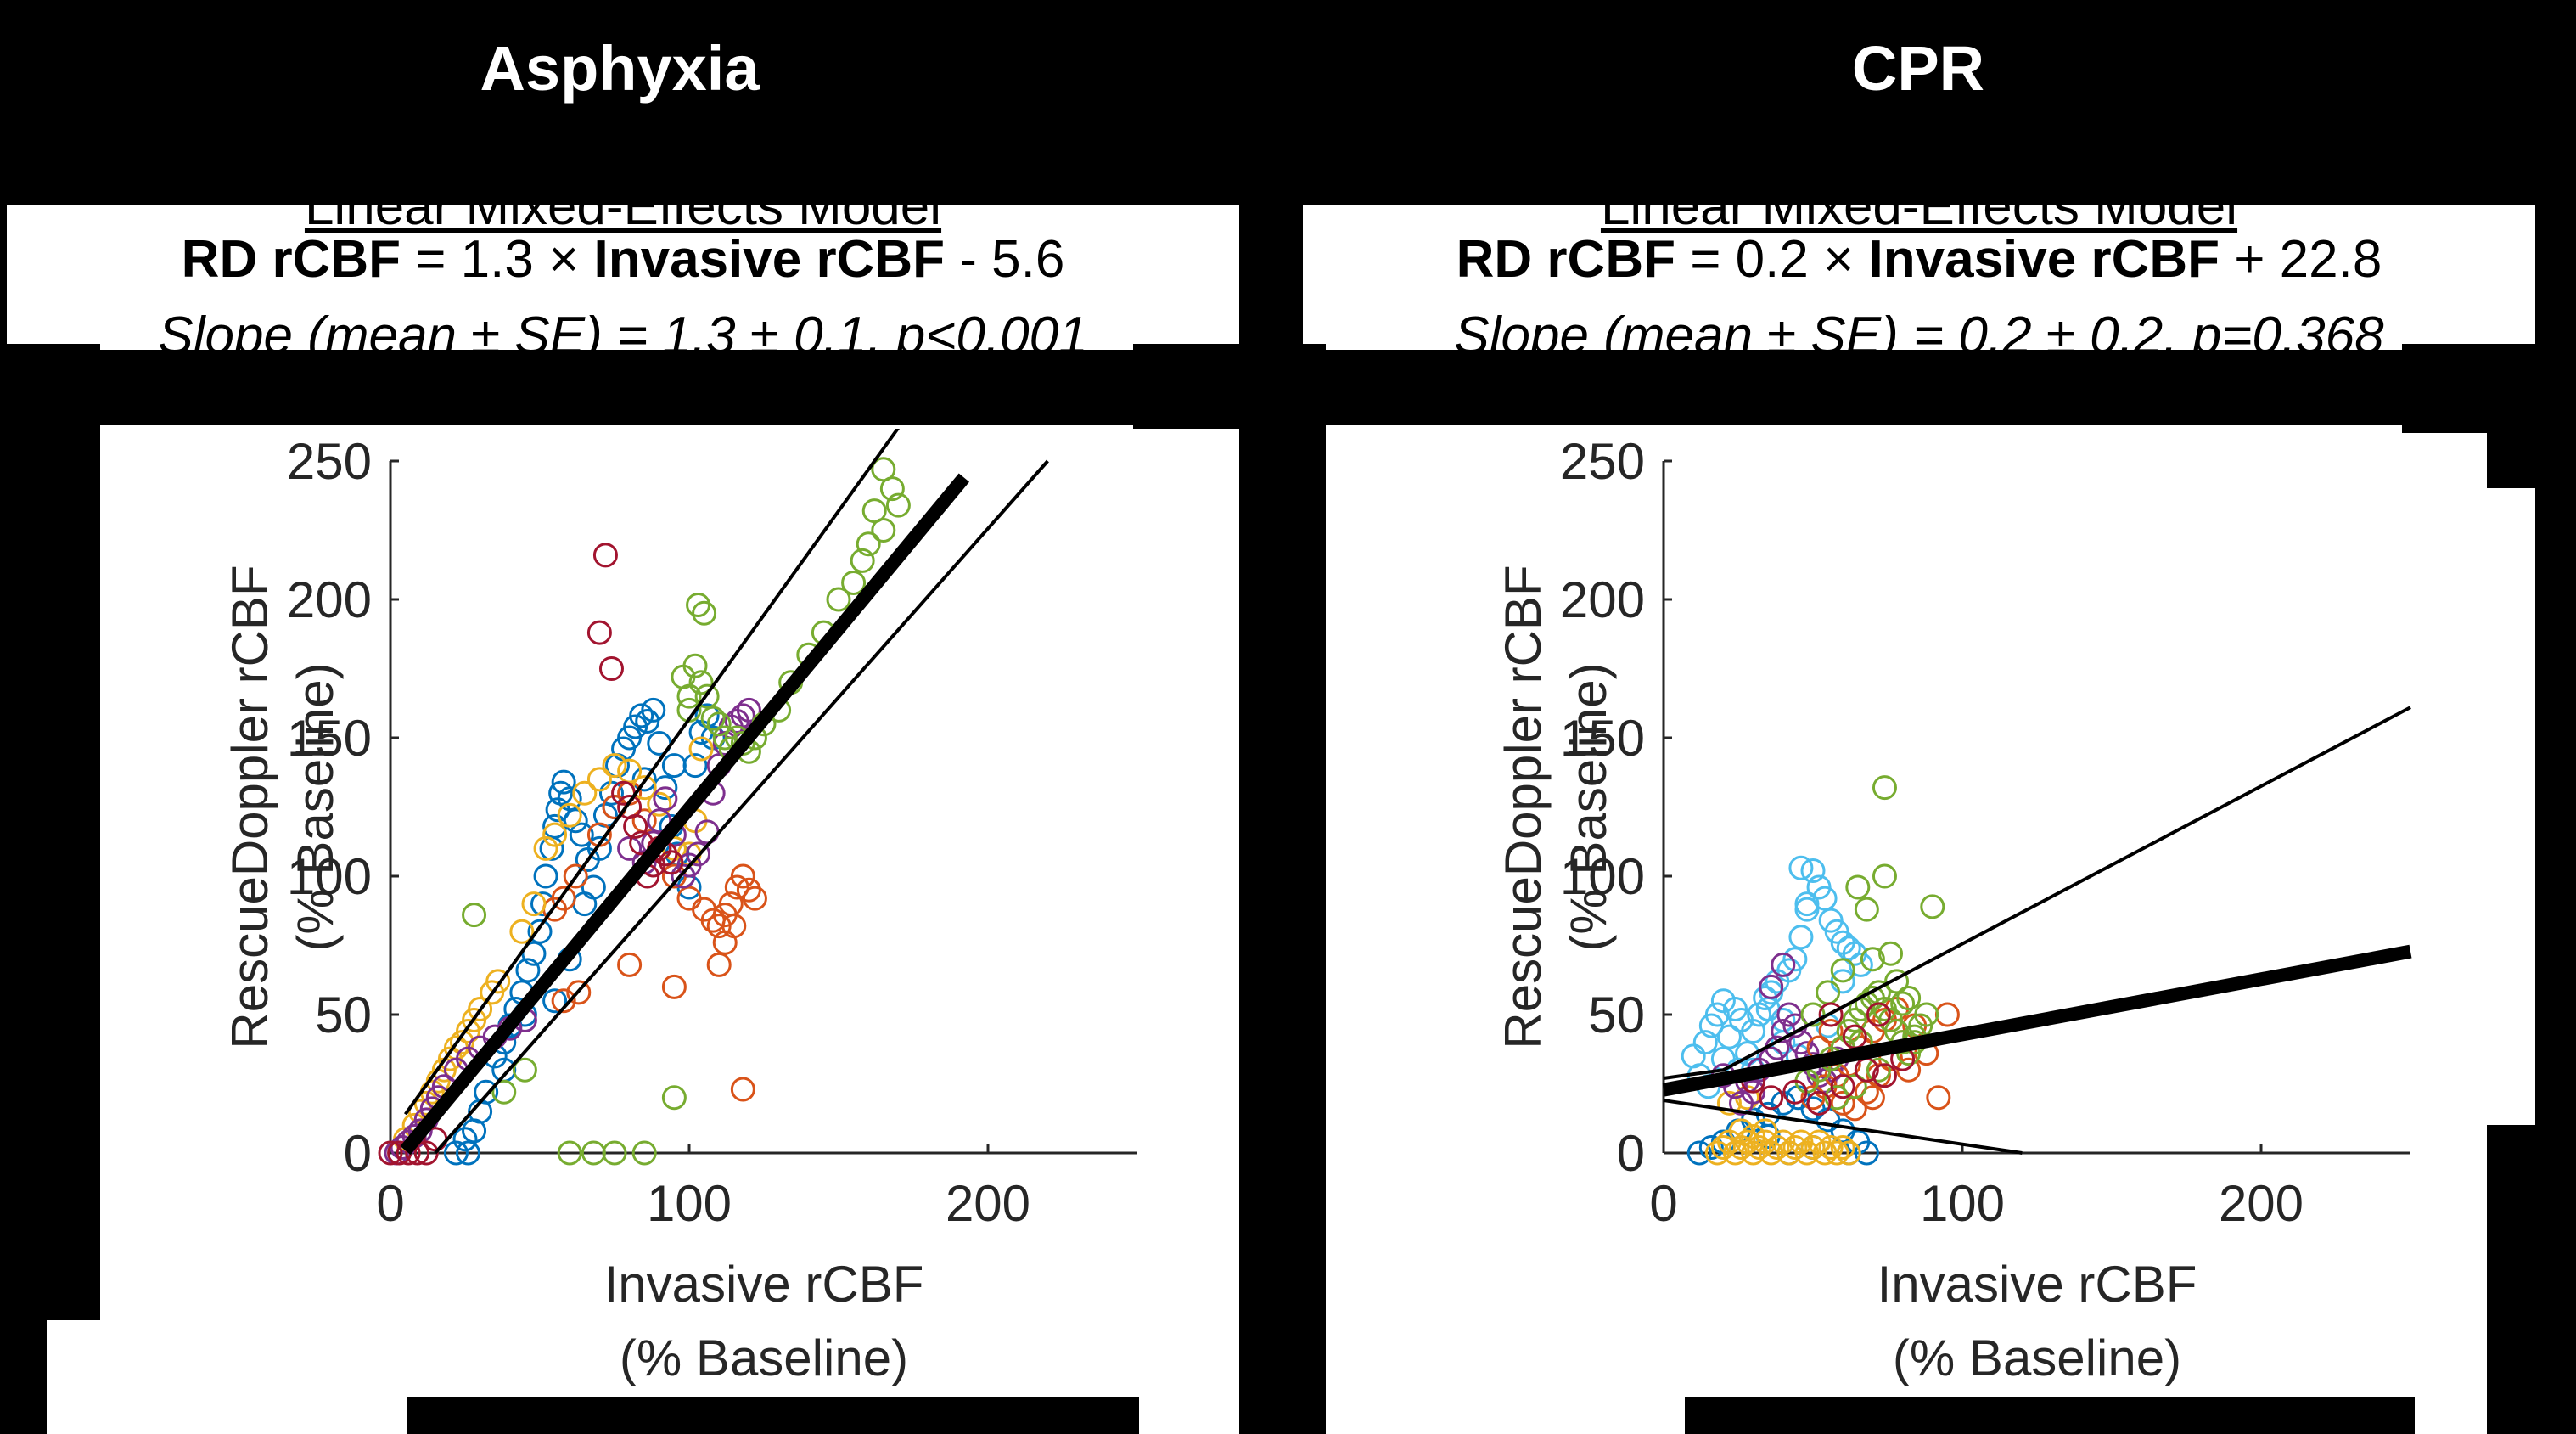 The height and width of the screenshot is (1434, 2576). Describe the element at coordinates (1772, 260) in the screenshot. I see `equation-mid: = 0.2 ×` at that location.